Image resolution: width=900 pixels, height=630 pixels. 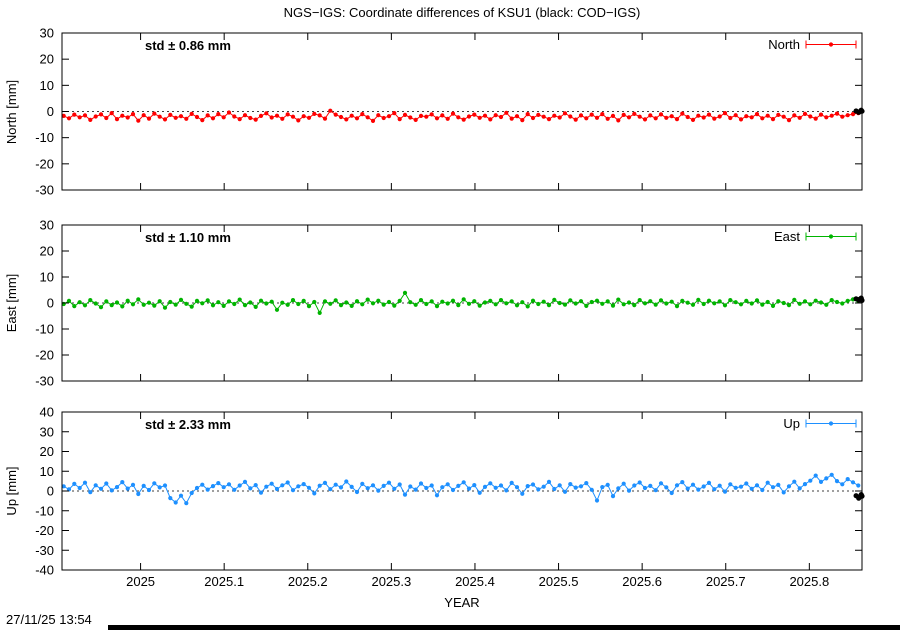 What do you see at coordinates (188, 237) in the screenshot?
I see `std-label: std ± 1.10 mm` at bounding box center [188, 237].